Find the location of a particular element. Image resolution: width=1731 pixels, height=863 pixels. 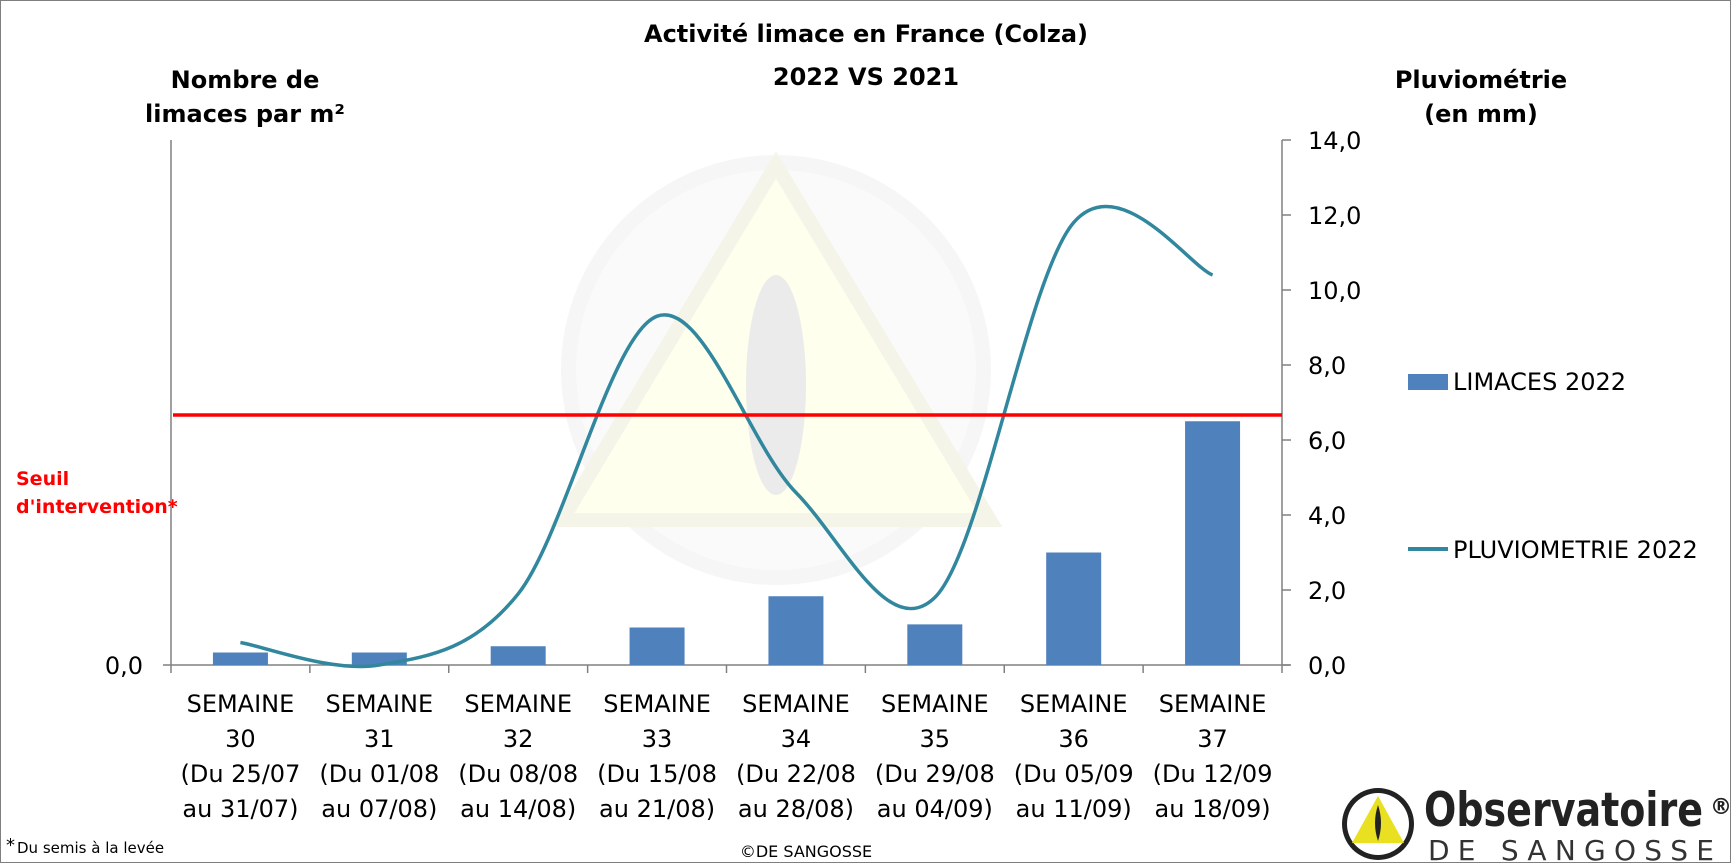

category-label: au 11/09) is located at coordinates (1074, 809).